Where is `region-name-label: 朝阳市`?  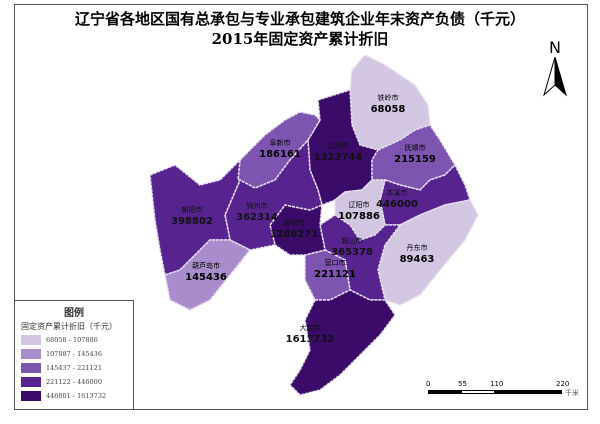 region-name-label: 朝阳市 is located at coordinates (192, 209).